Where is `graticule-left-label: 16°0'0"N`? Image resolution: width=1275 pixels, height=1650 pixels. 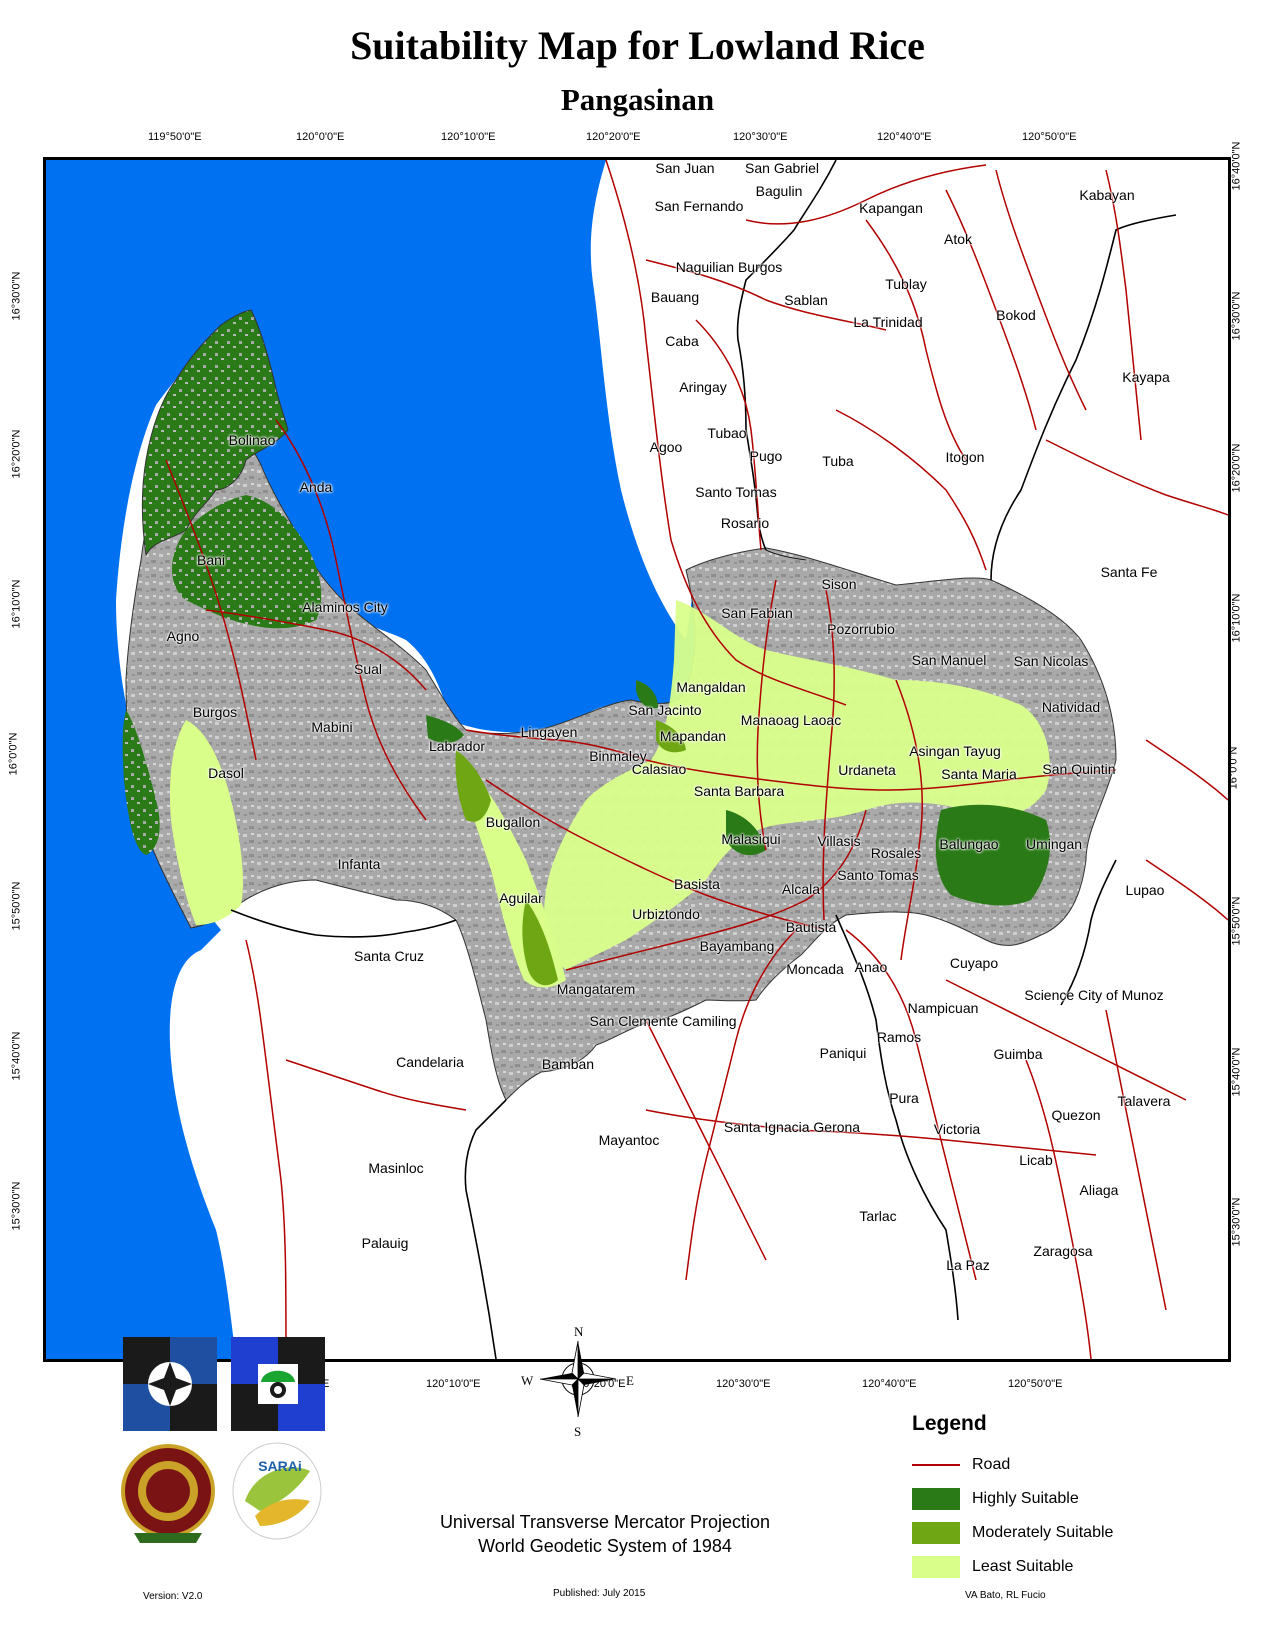
graticule-left-label: 16°0'0"N is located at coordinates (13, 754).